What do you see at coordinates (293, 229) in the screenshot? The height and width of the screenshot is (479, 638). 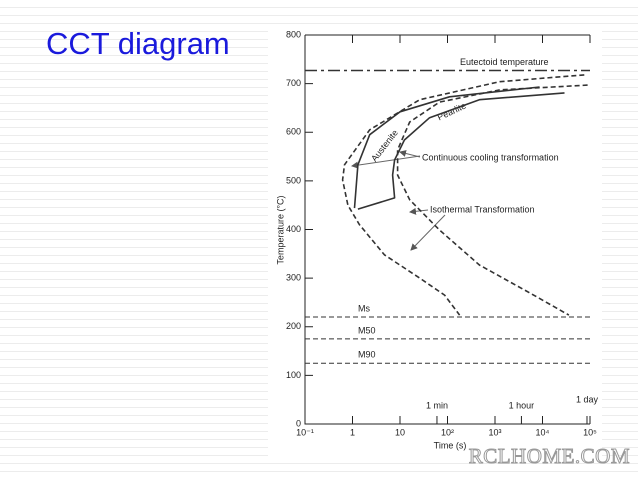 I see `y-tick-label: 400` at bounding box center [293, 229].